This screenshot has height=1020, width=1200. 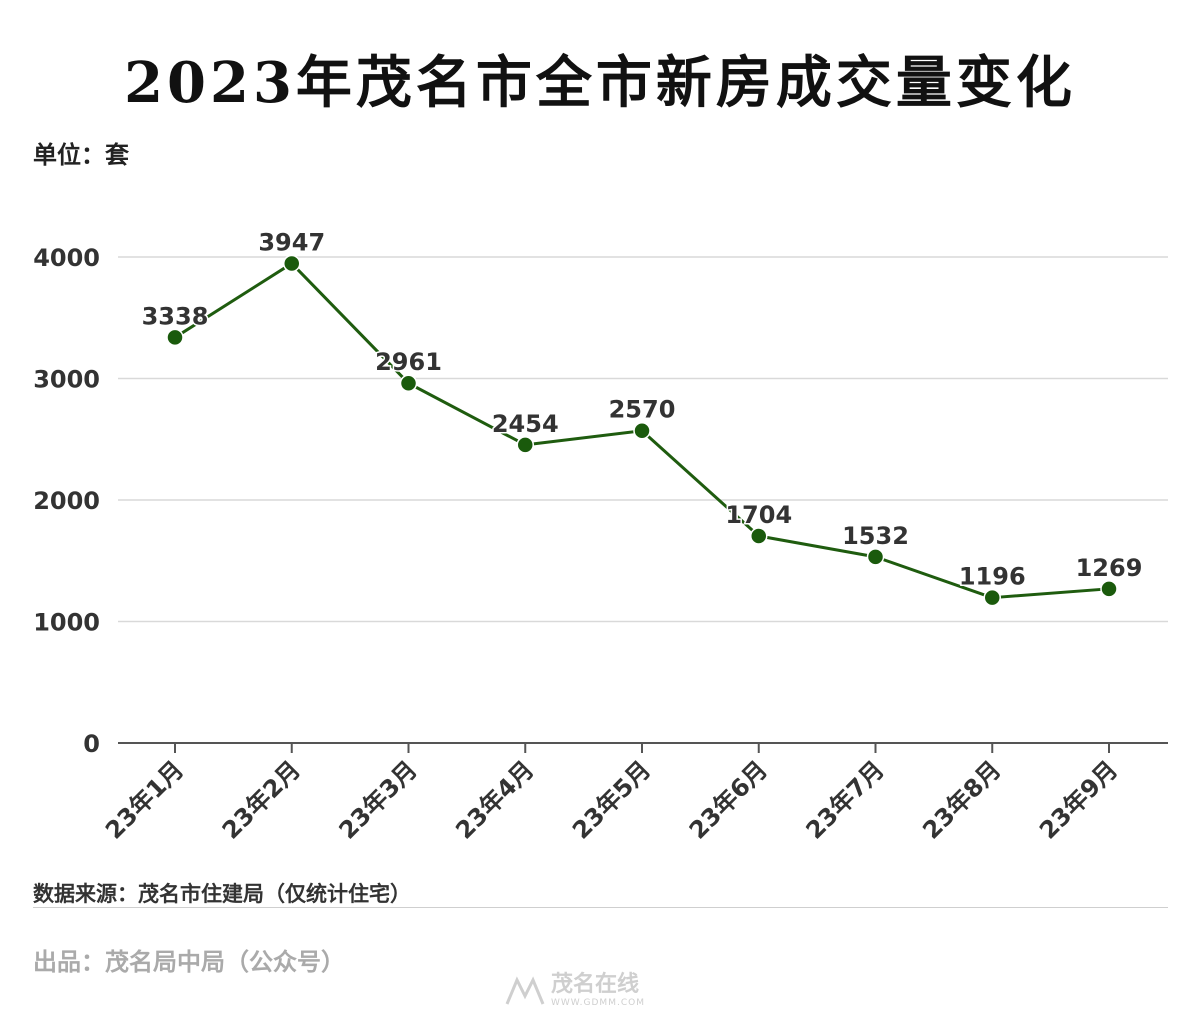 What do you see at coordinates (875, 536) in the screenshot?
I see `data-label: 1532` at bounding box center [875, 536].